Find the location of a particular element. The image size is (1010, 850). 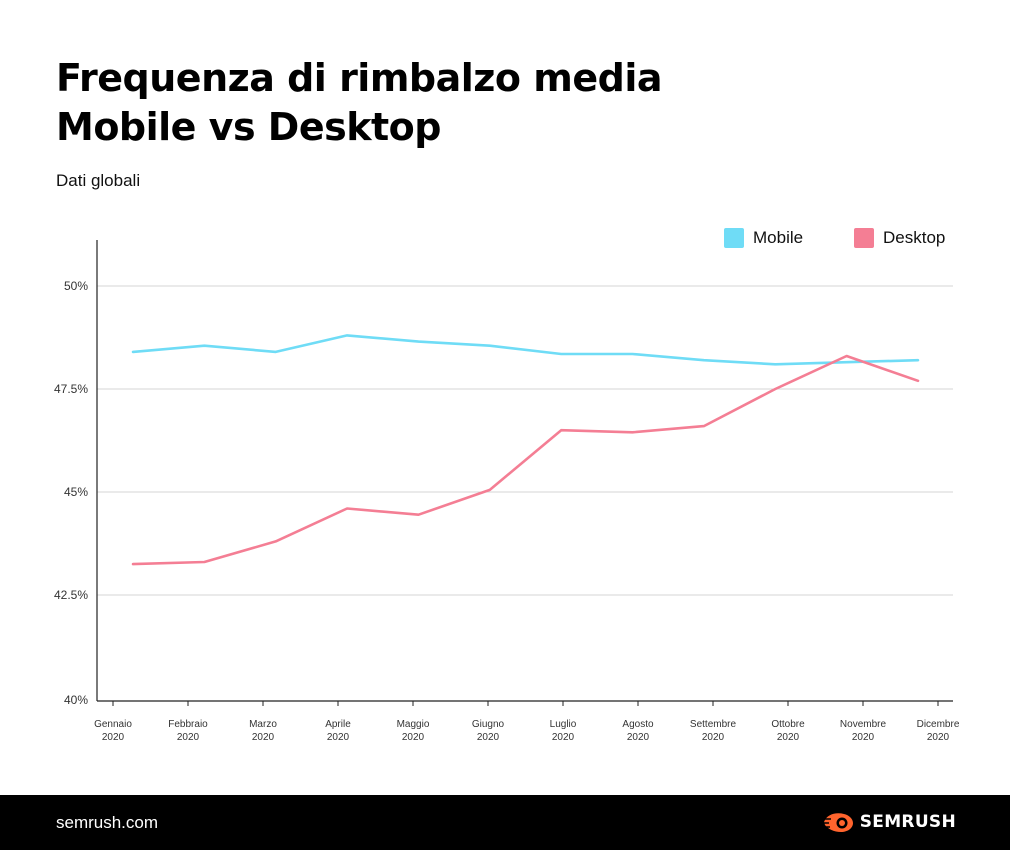

footer-site-link: semrush.com is located at coordinates (107, 822).